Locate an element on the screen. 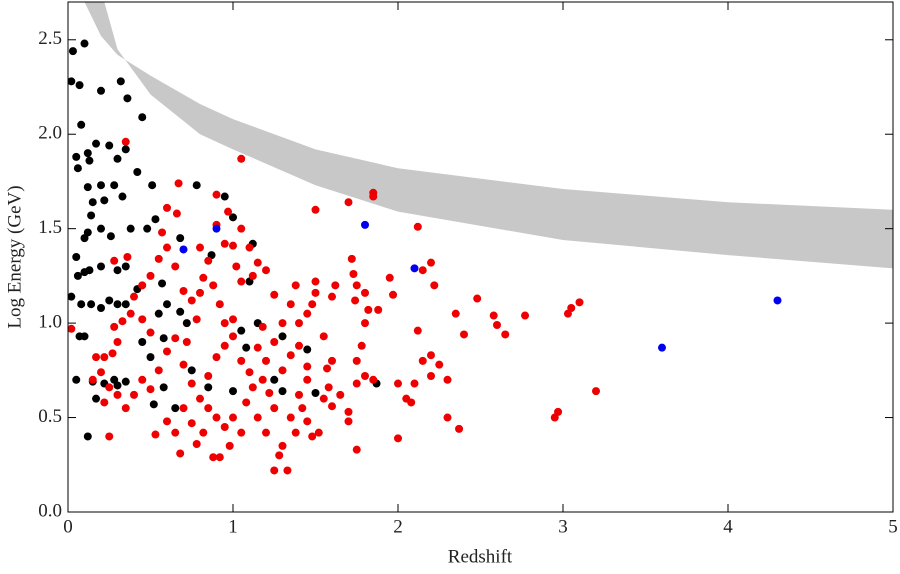 Image resolution: width=900 pixels, height=574 pixels. y-axis-label: Log Energy (GeV) is located at coordinates (14, 256).